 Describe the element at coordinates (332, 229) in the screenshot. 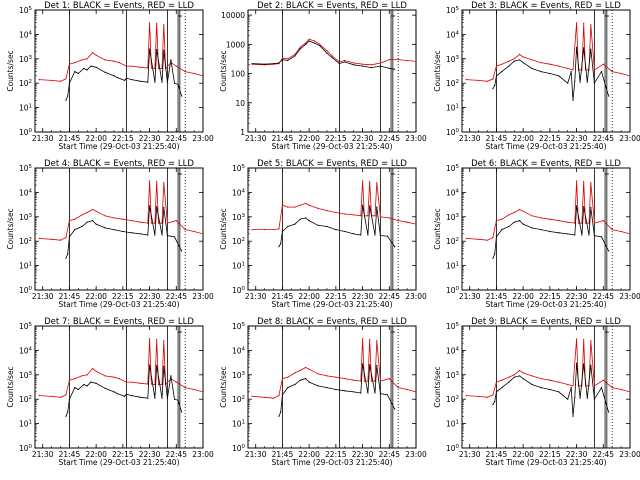

I see `plot-frame` at that location.